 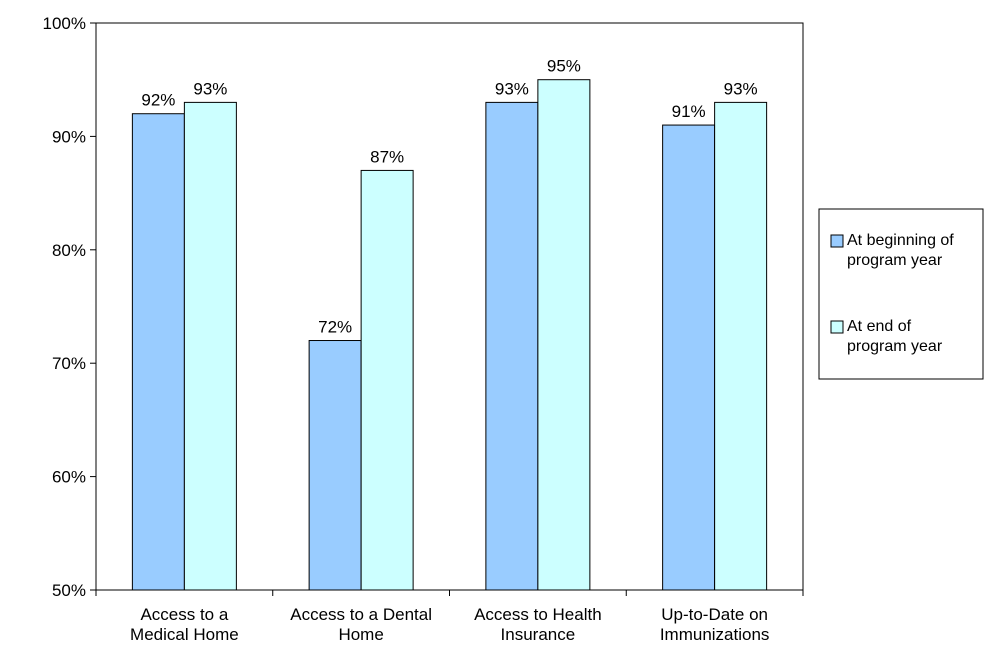 What do you see at coordinates (879, 326) in the screenshot?
I see `legend-label: At end of` at bounding box center [879, 326].